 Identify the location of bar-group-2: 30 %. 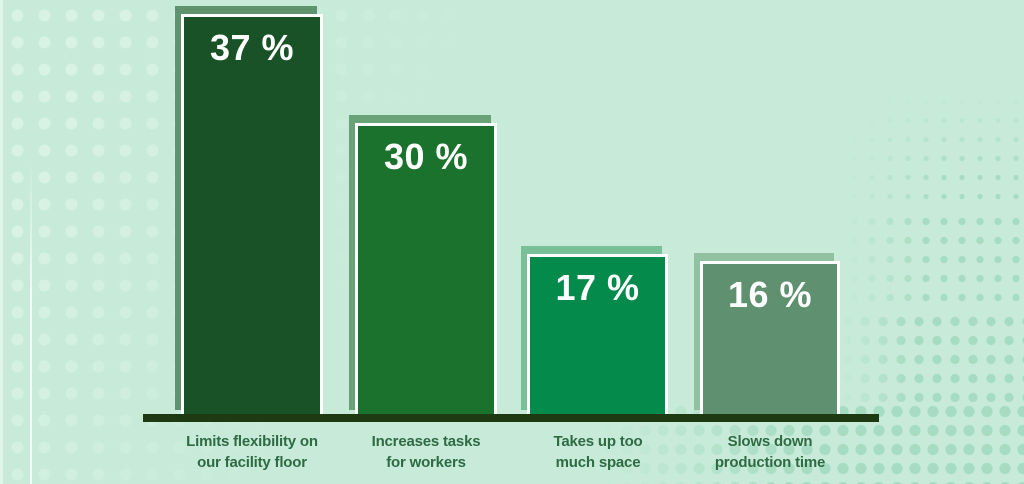
(423, 266).